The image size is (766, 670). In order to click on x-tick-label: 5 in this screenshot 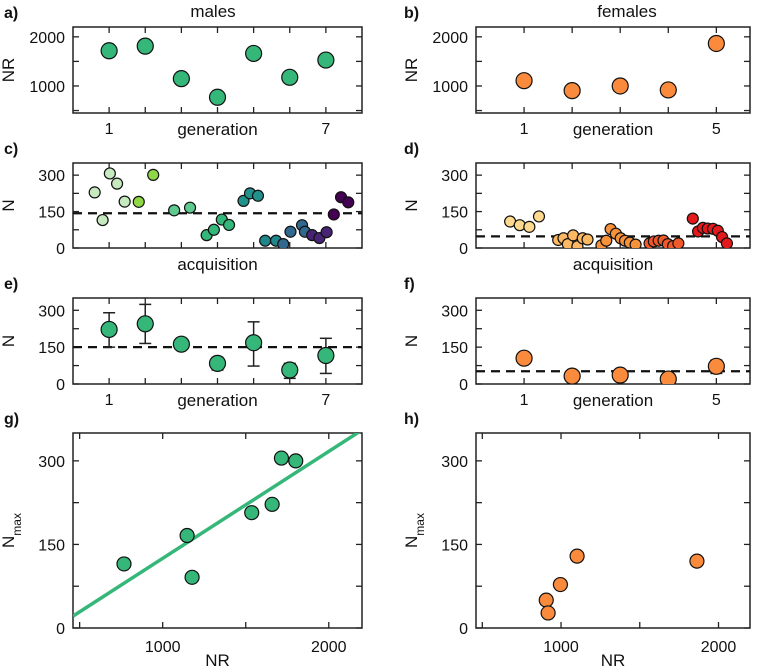, I will do `click(716, 400)`.